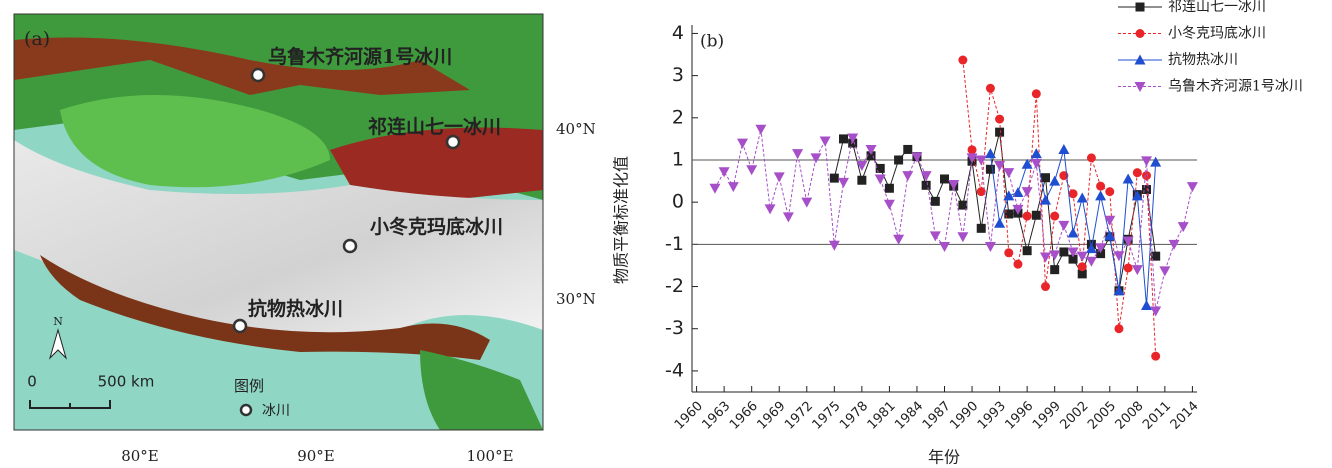  What do you see at coordinates (70, 404) in the screenshot?
I see `scale-bar` at bounding box center [70, 404].